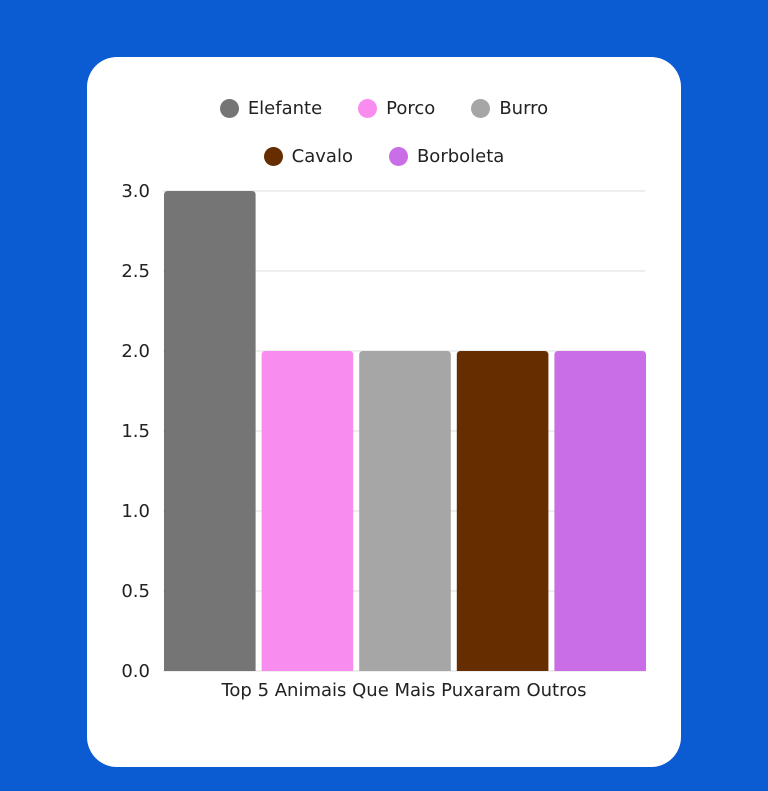 The width and height of the screenshot is (768, 791). I want to click on bar-elefante, so click(210, 431).